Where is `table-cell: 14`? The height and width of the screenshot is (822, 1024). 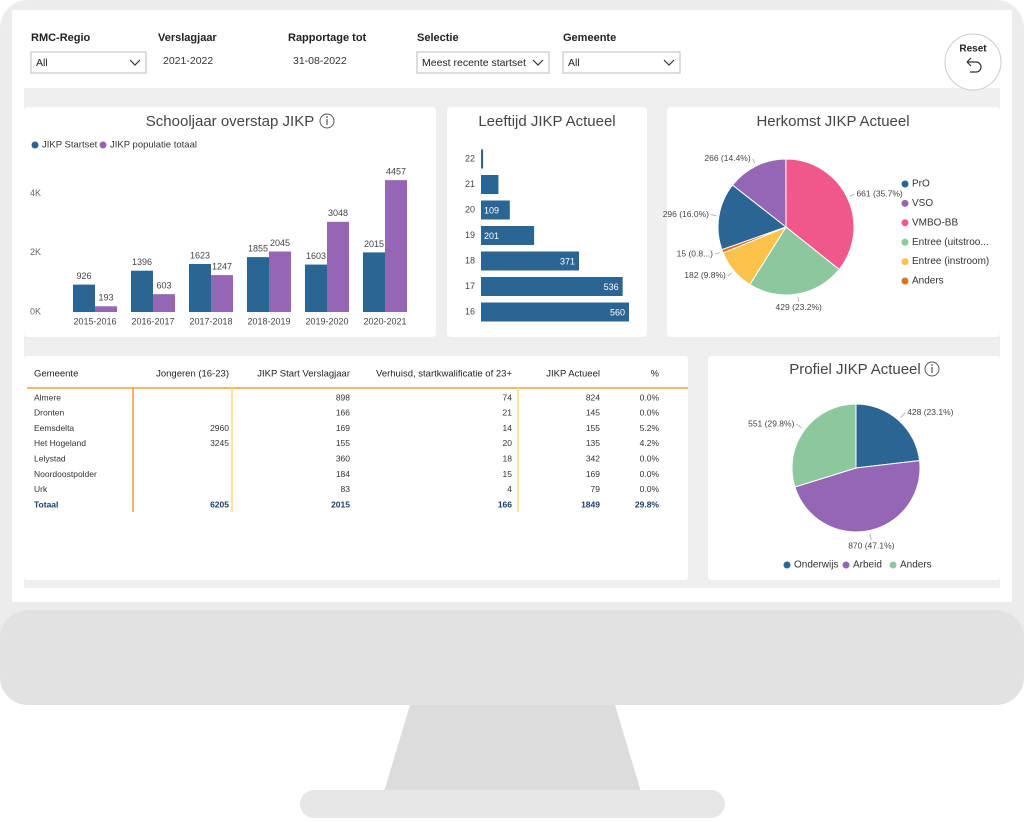
table-cell: 14 is located at coordinates (508, 428).